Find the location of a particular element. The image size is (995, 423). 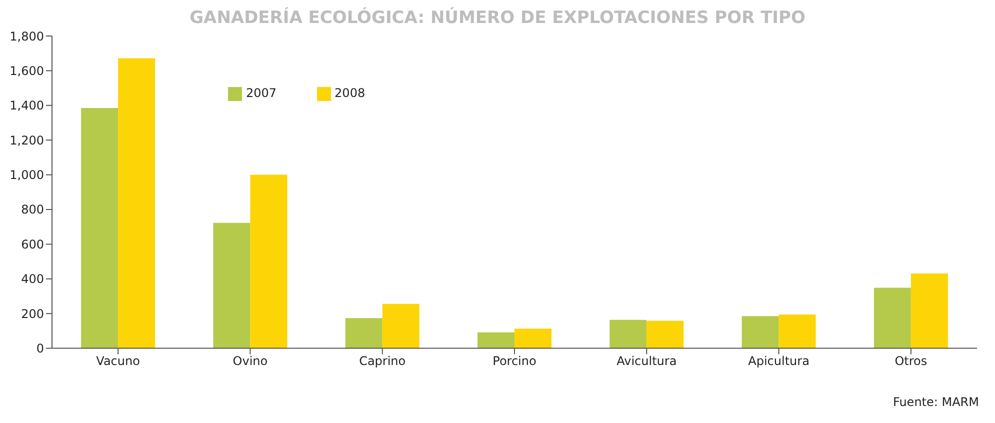

y-tick-label: 0 is located at coordinates (40, 349).